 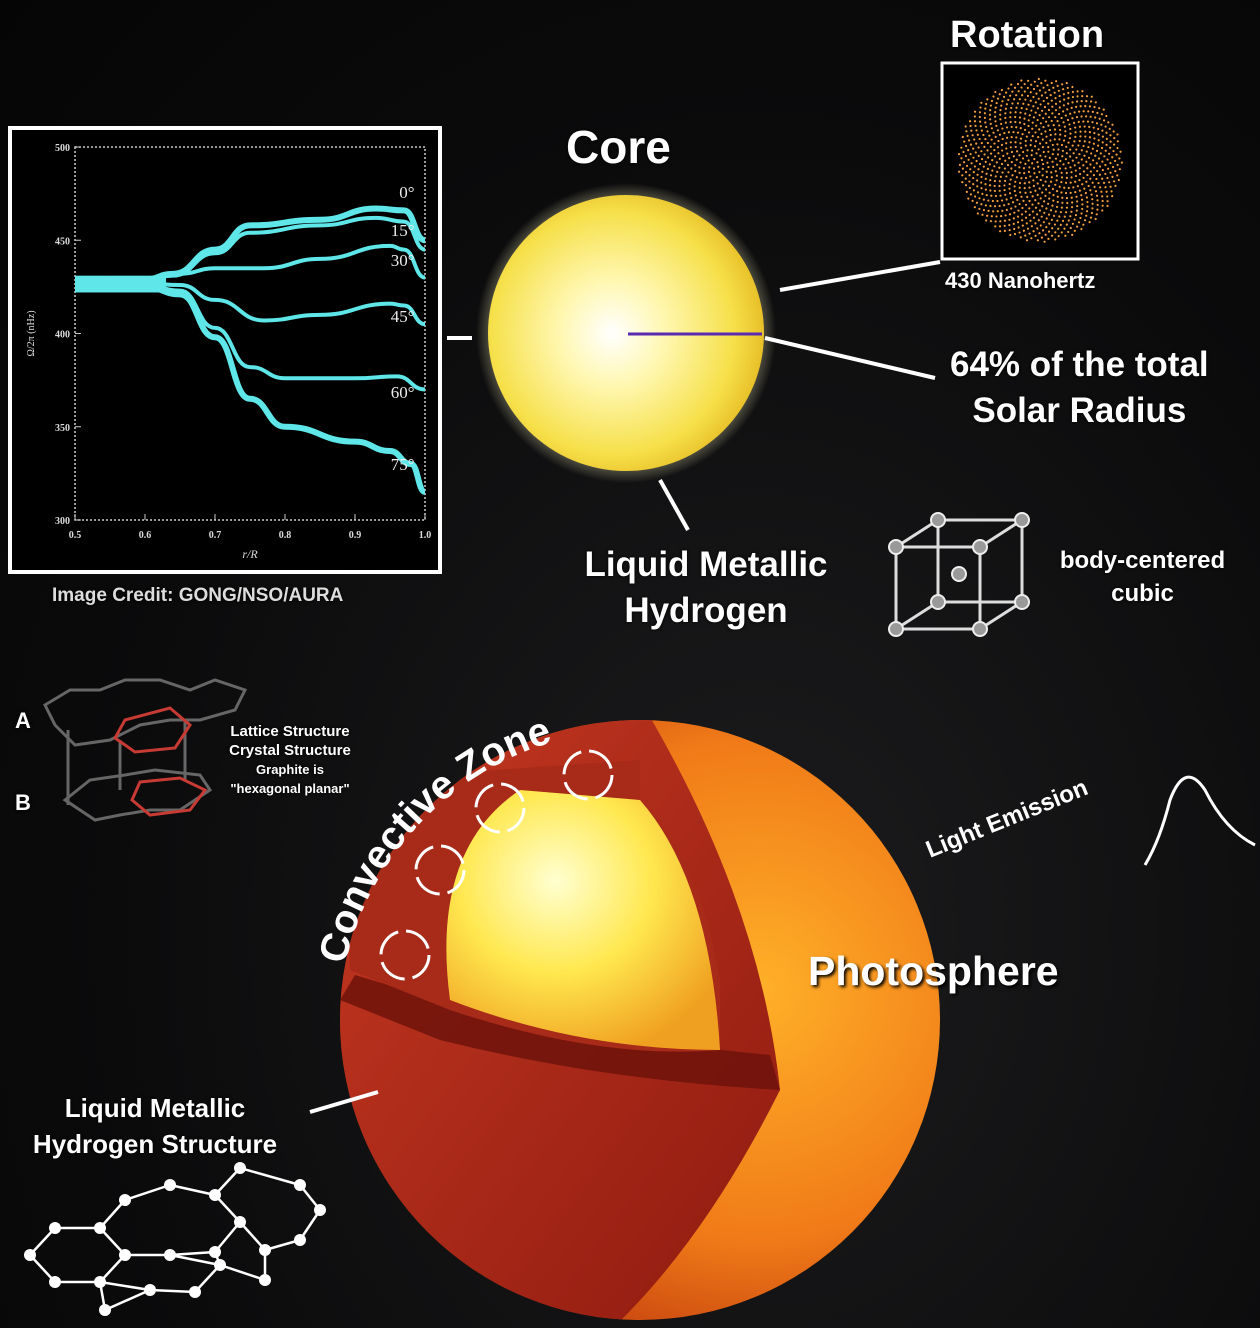 I want to click on body-centered-cubic-icon, so click(x=959, y=574).